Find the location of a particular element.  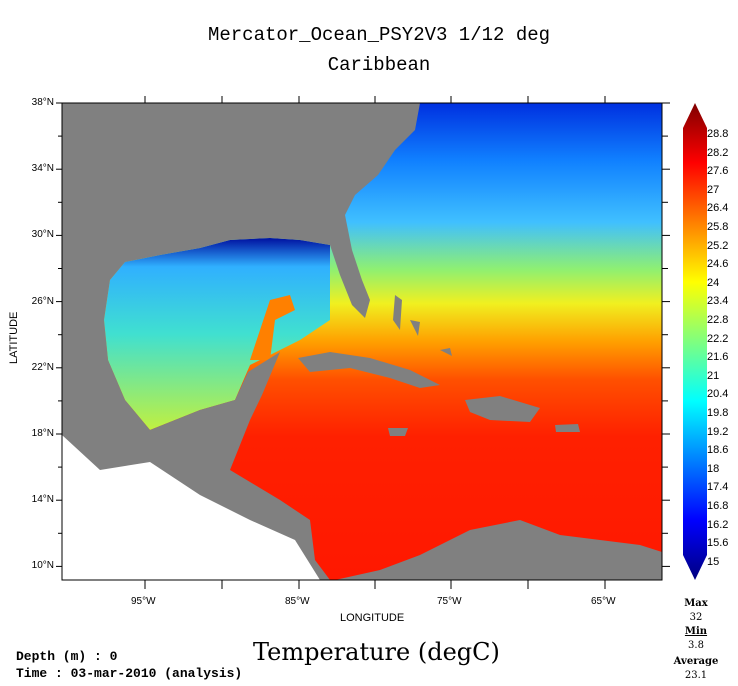

y-tick-label: 18°N is located at coordinates (42, 433).